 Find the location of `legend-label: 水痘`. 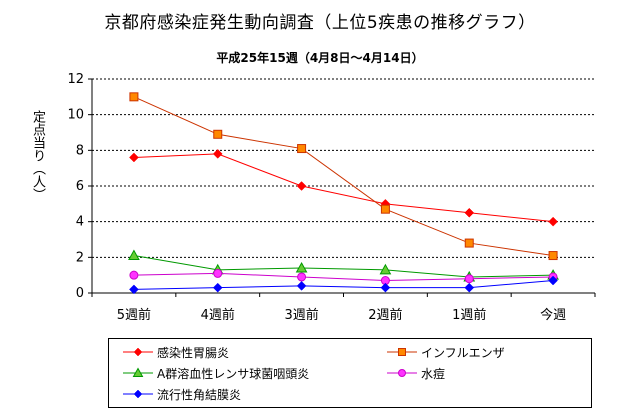

legend-label: 水痘 is located at coordinates (433, 373).